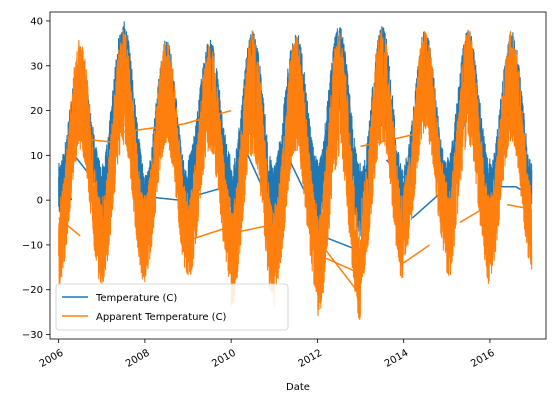 Image resolution: width=554 pixels, height=405 pixels. What do you see at coordinates (36, 21) in the screenshot?
I see `y-tick-label: 40` at bounding box center [36, 21].